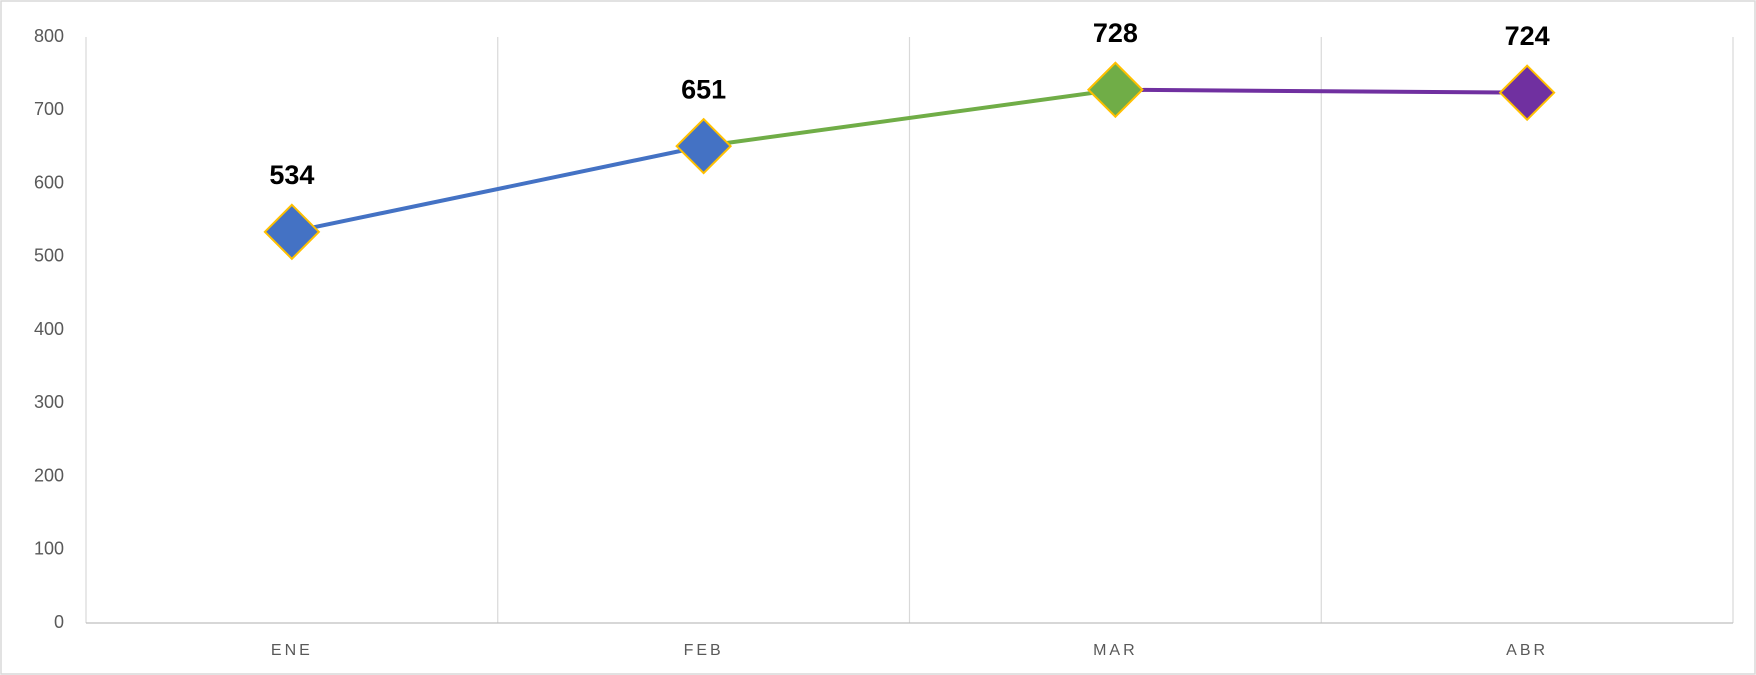 The height and width of the screenshot is (675, 1756). What do you see at coordinates (49, 109) in the screenshot?
I see `y-tick-label: 700` at bounding box center [49, 109].